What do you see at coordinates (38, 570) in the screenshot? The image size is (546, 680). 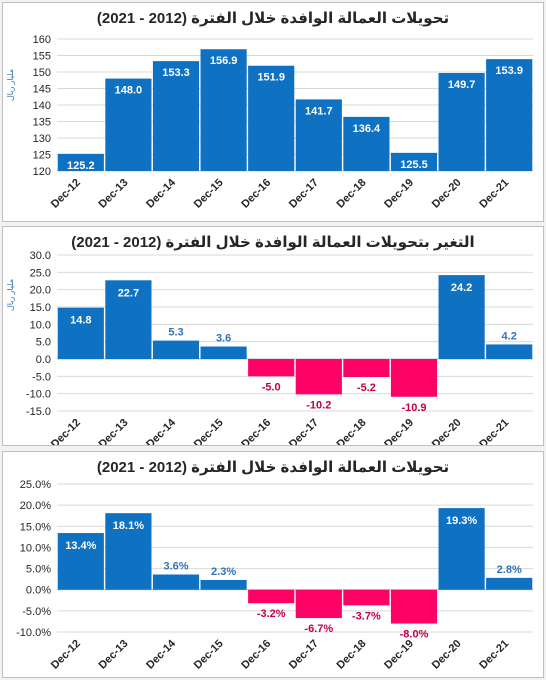 I see `y-tick-label: 5.0%` at bounding box center [38, 570].